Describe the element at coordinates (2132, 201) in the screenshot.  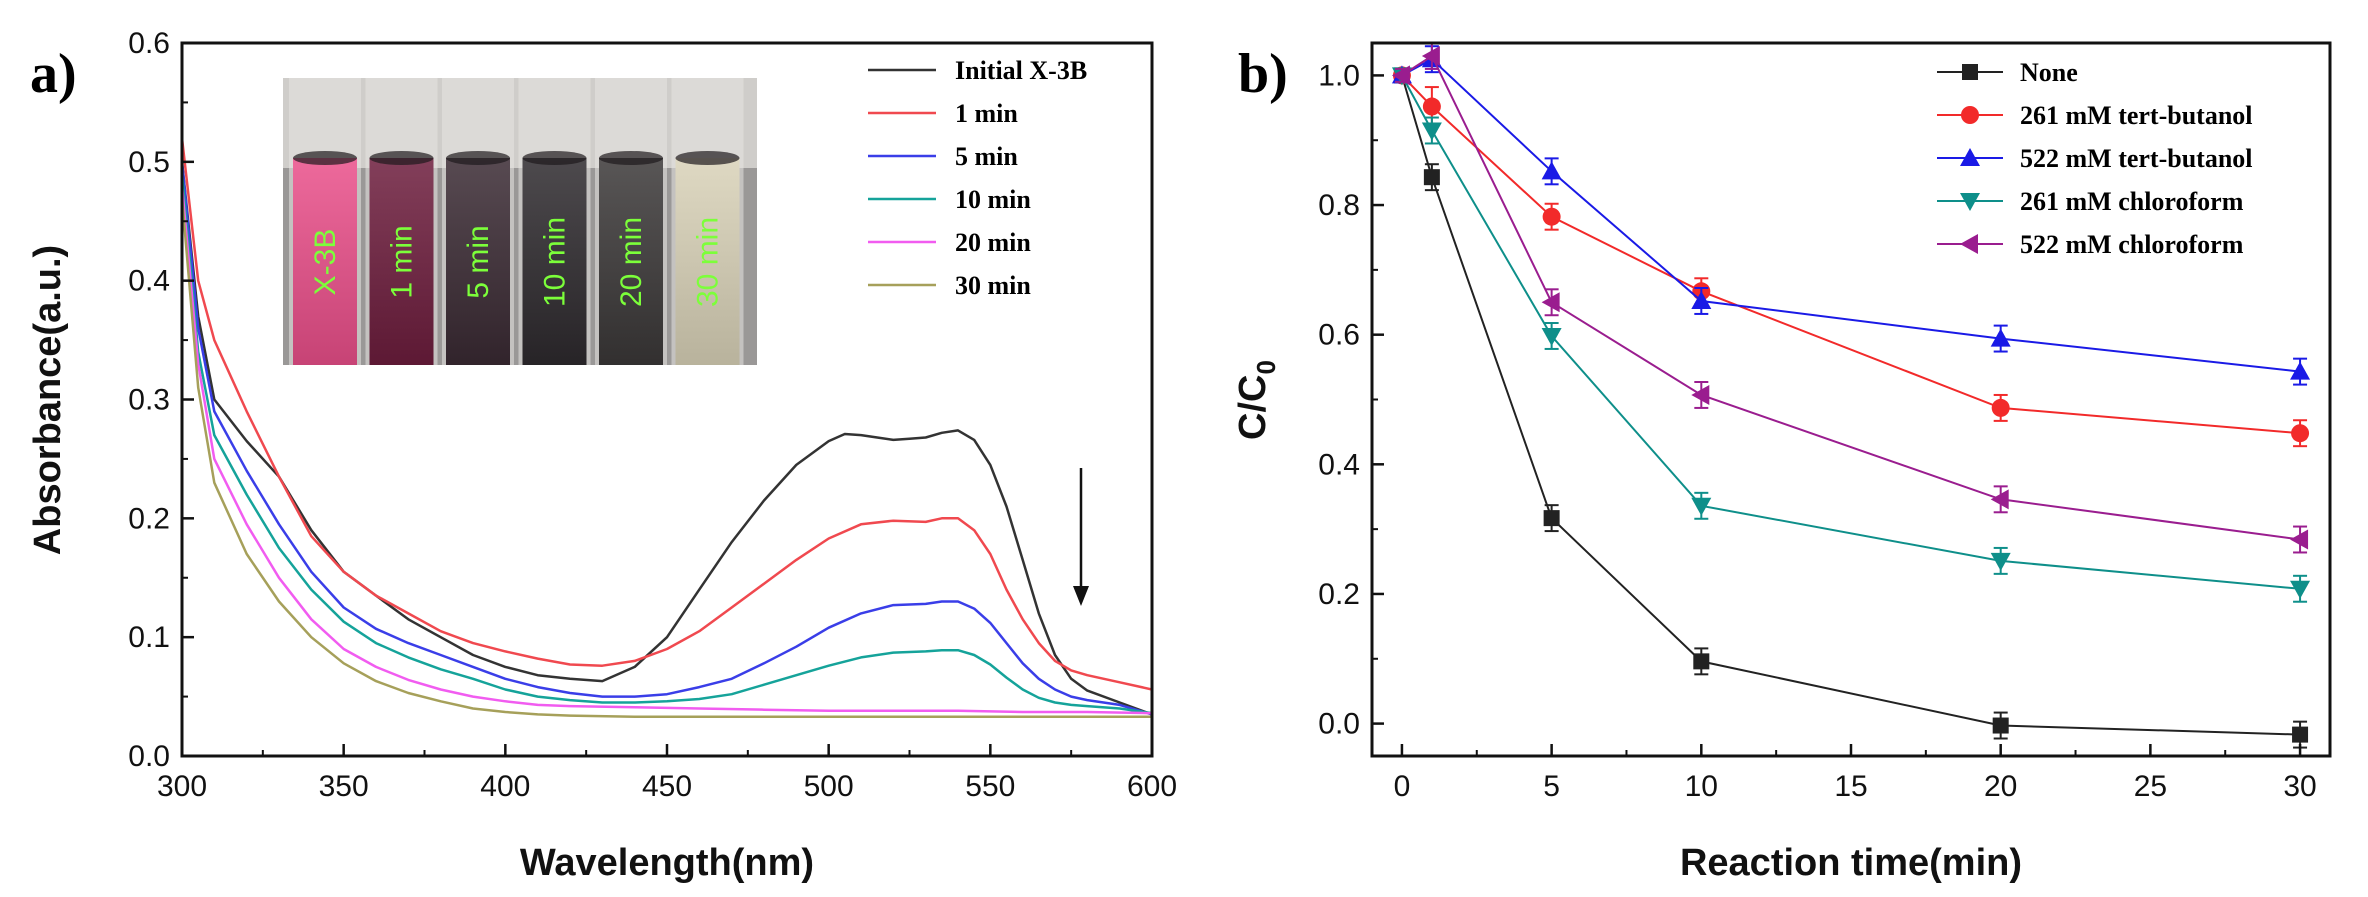
I see `legend-label-261-mm-chloroform: 261 mM chloroform` at that location.